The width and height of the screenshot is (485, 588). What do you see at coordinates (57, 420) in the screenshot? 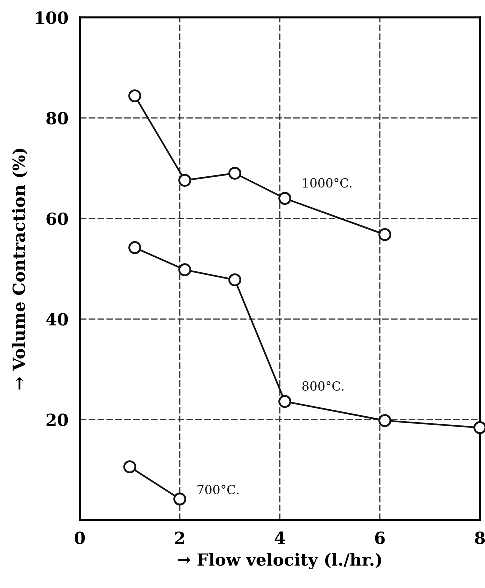
I see `y-tick-label: 20` at bounding box center [57, 420].